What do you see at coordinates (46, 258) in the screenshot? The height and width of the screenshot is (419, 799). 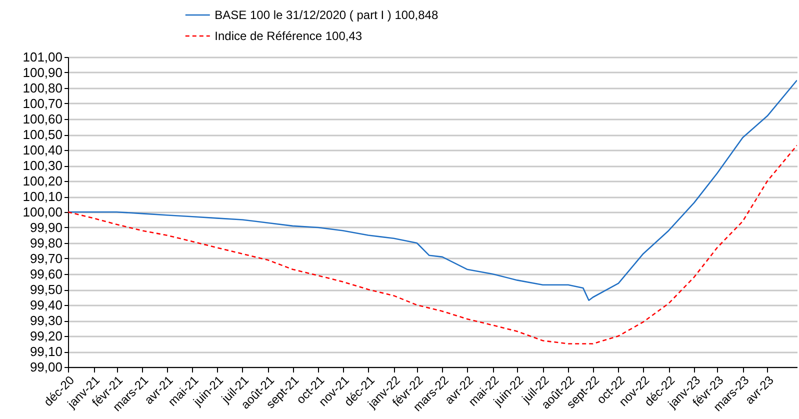 I see `y-tick-label: 99,70` at bounding box center [46, 258].